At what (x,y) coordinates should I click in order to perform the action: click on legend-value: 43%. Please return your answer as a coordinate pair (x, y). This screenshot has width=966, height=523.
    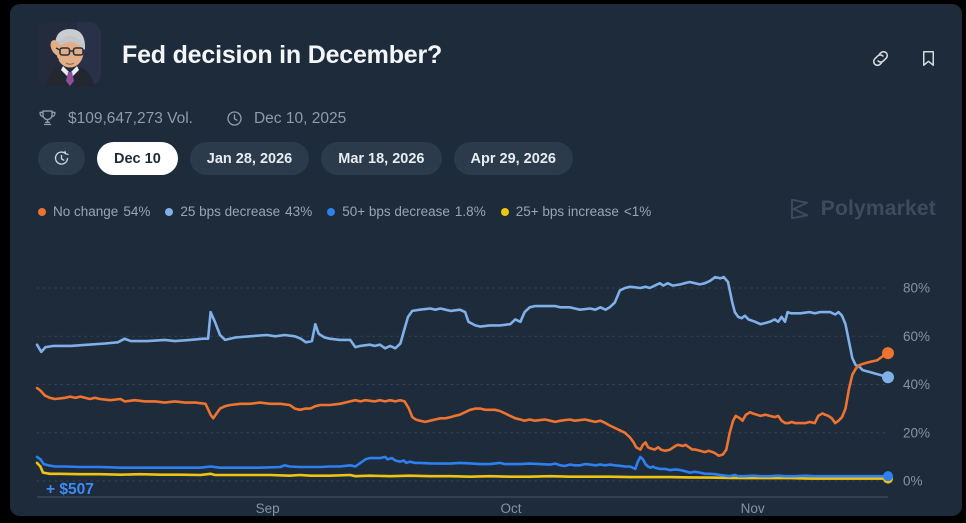
    Looking at the image, I should click on (299, 211).